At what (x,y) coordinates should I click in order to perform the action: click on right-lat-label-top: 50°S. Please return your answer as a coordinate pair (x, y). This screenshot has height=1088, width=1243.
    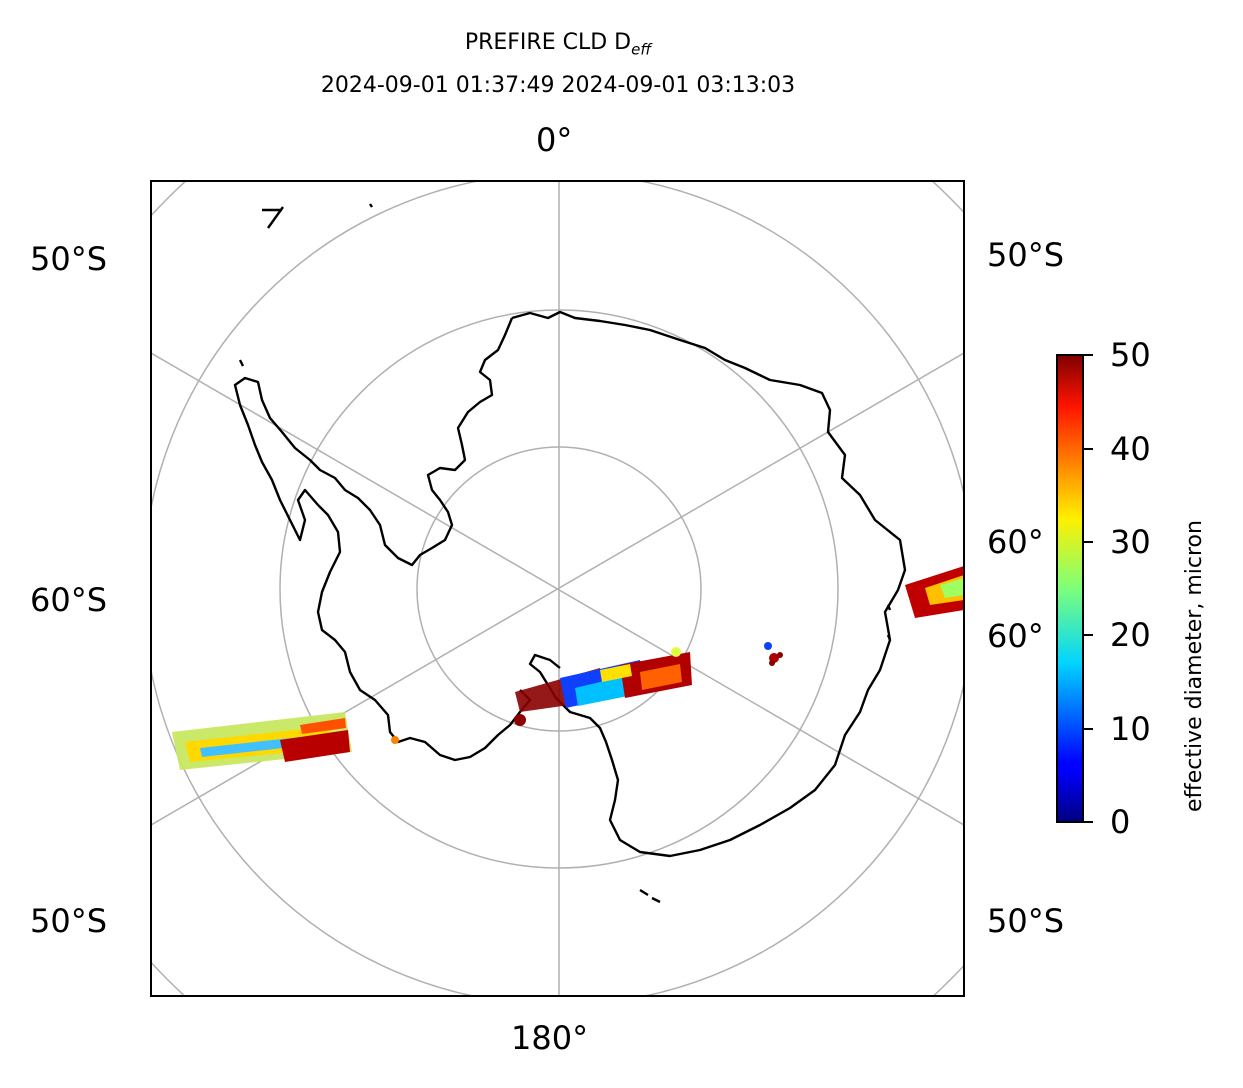
    Looking at the image, I should click on (1026, 255).